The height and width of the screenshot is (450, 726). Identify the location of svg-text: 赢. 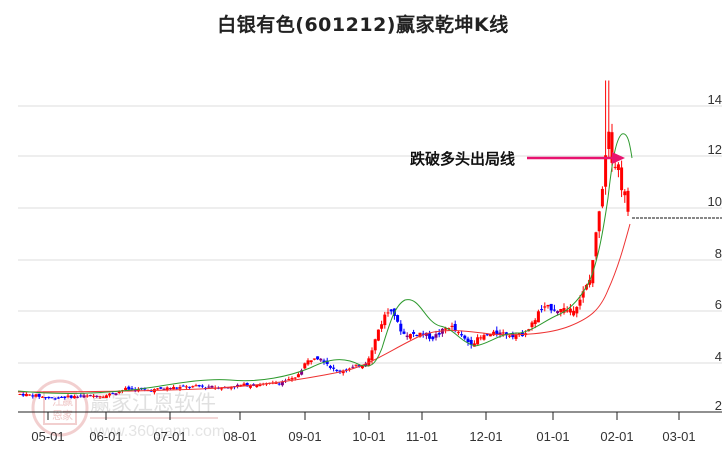
(67, 401).